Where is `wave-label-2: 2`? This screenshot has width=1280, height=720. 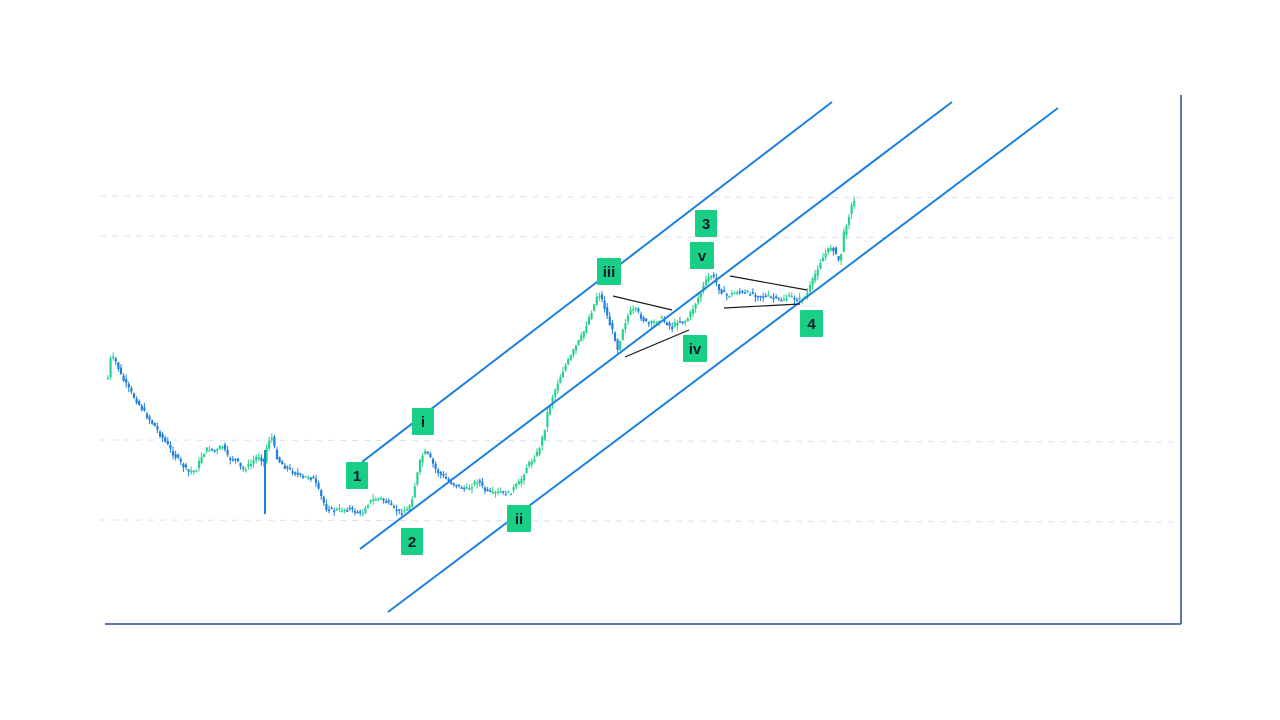
wave-label-2: 2 is located at coordinates (412, 541).